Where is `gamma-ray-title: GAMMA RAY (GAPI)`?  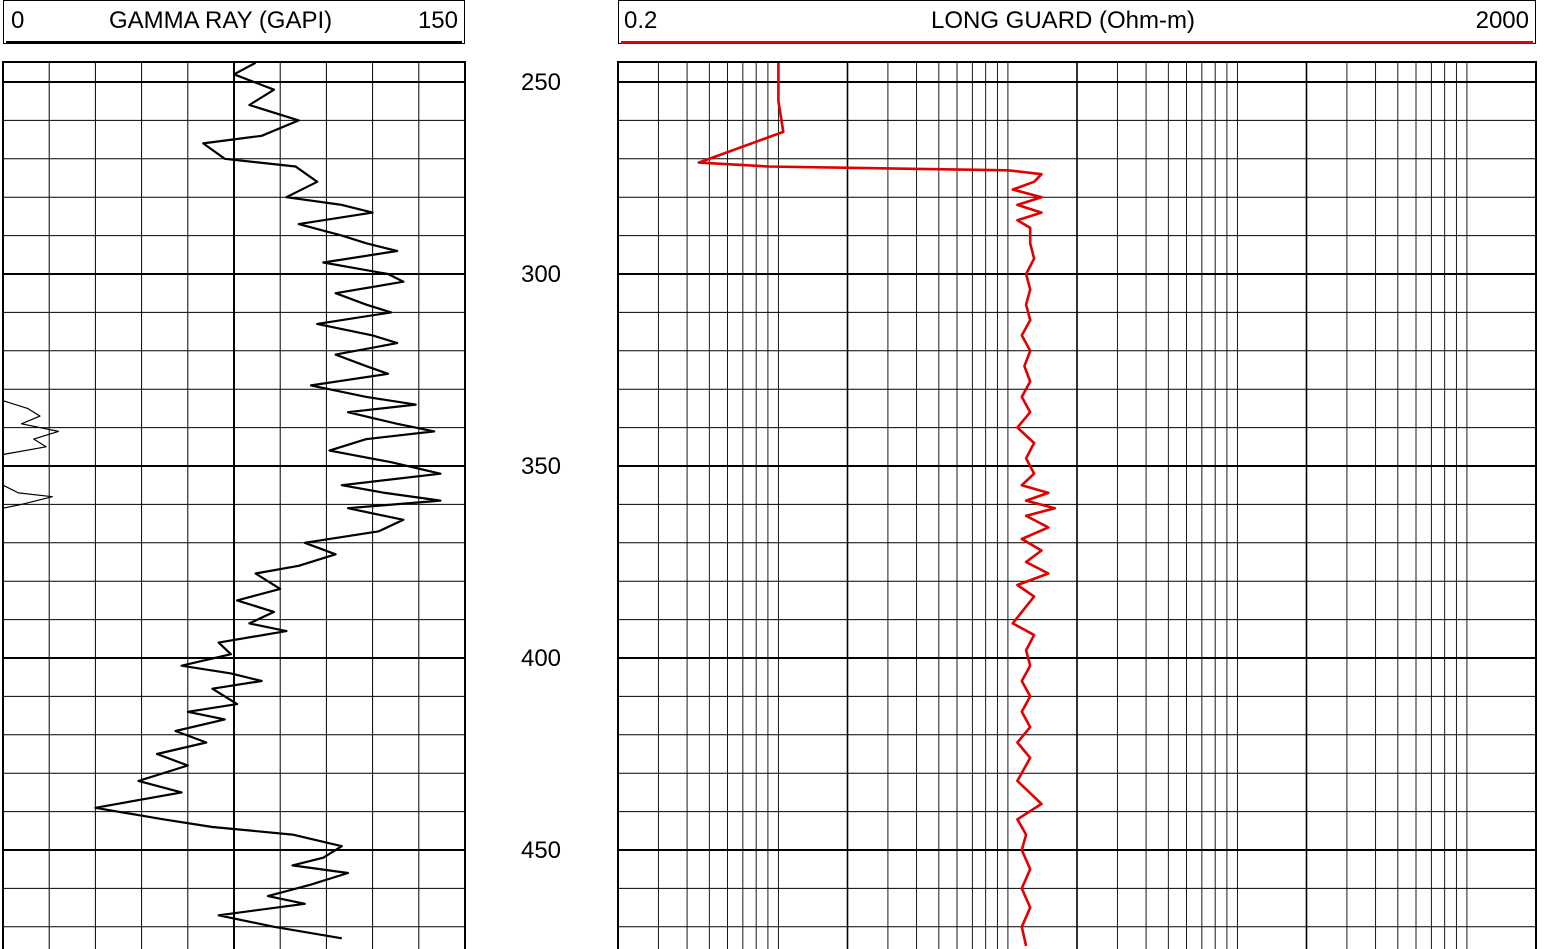
gamma-ray-title: GAMMA RAY (GAPI) is located at coordinates (221, 20).